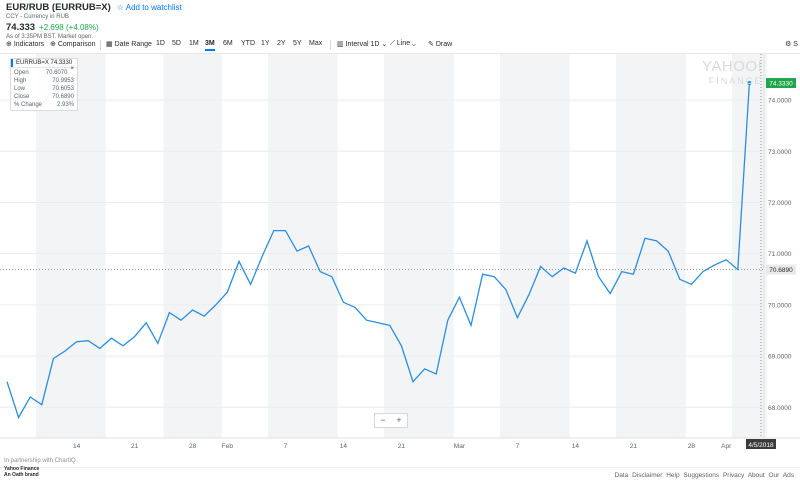 Image resolution: width=800 pixels, height=482 pixels. What do you see at coordinates (72, 69) in the screenshot?
I see `close-icon: ×` at bounding box center [72, 69].